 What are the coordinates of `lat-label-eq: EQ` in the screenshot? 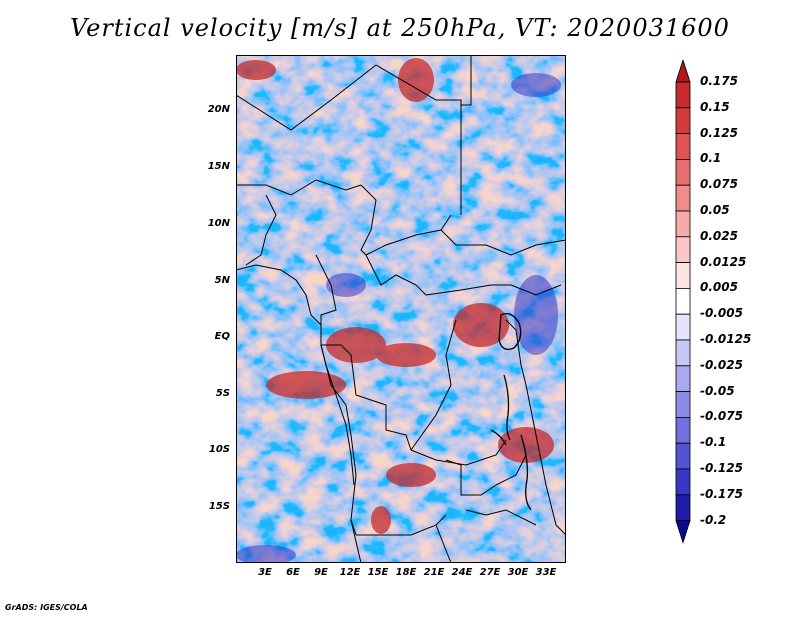 It's located at (222, 336).